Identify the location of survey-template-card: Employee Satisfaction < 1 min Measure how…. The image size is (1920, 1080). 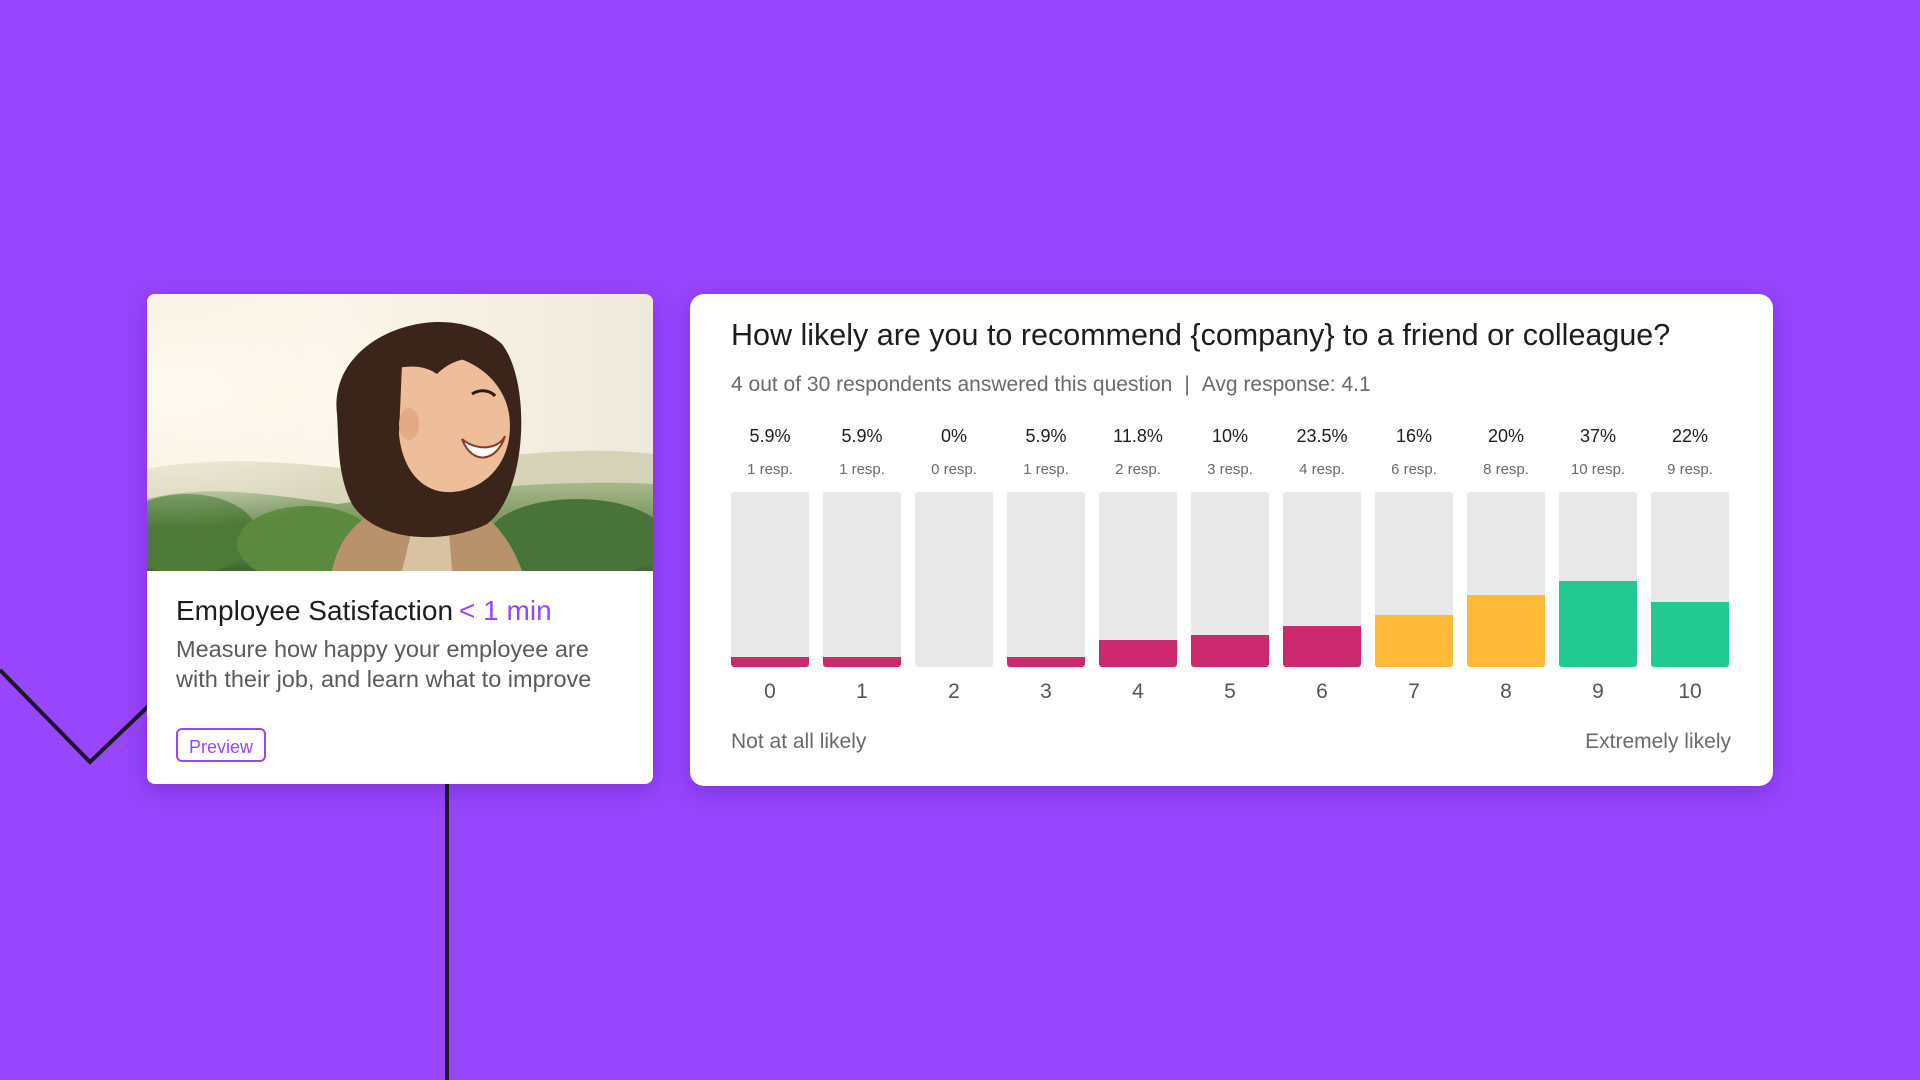
(400, 539).